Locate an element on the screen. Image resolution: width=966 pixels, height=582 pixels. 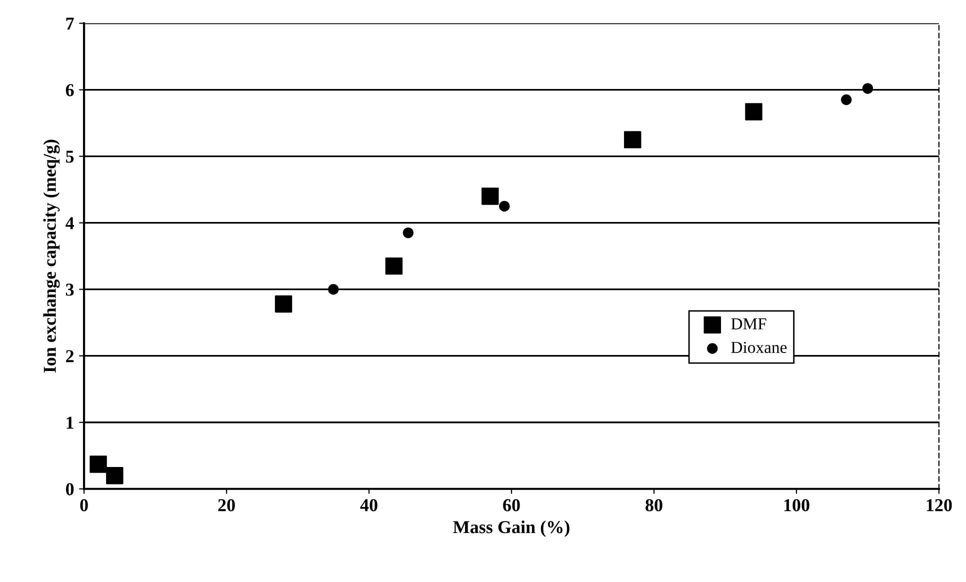
y-tick-label: 1 is located at coordinates (70, 422).